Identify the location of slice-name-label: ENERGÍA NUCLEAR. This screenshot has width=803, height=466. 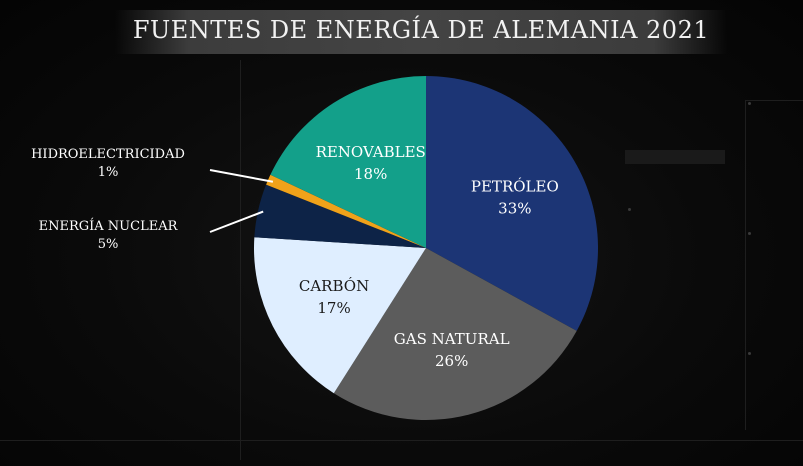
(109, 226).